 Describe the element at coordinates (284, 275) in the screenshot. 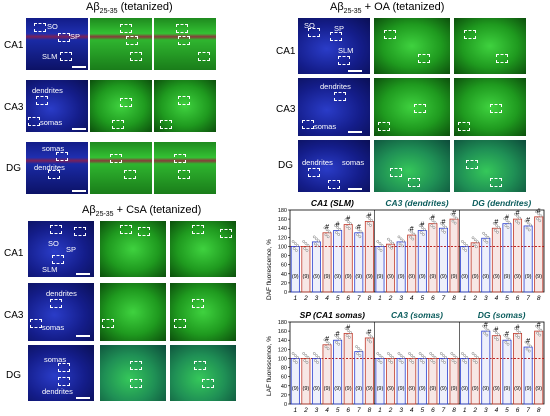

I see `y-tick-label: 40` at that location.